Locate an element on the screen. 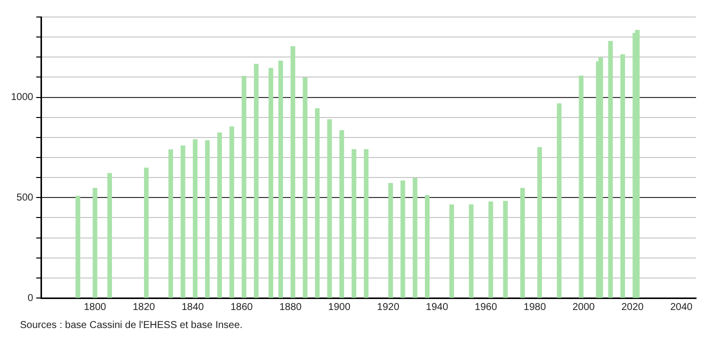 This screenshot has height=340, width=710. x-tick-label: 1800 is located at coordinates (95, 307).